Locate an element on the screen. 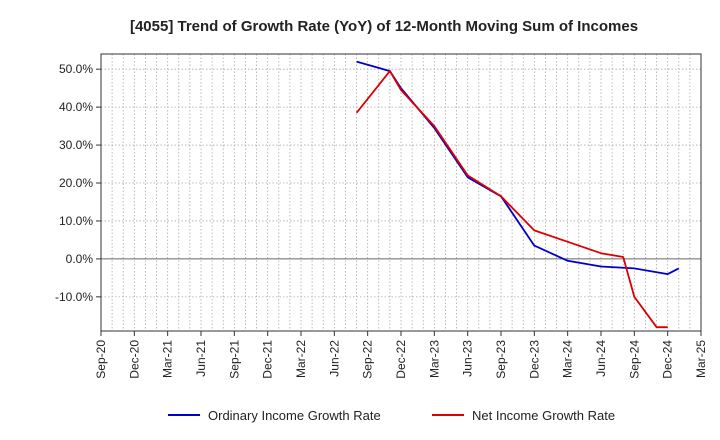  y-axis-ticks: 50.0% 40.0% 30.0% 20.0% 10.0% 0.0% -10.0% is located at coordinates (78, 183).